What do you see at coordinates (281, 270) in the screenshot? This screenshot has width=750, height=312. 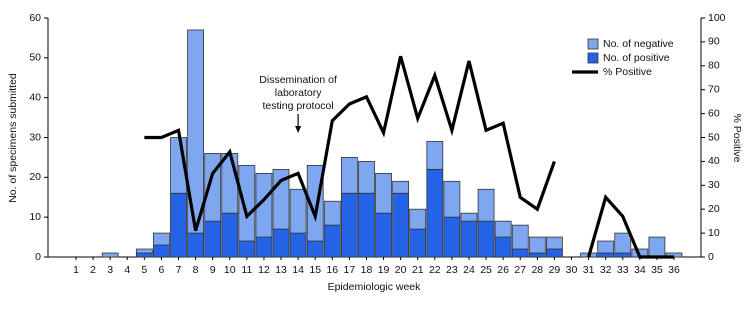 I see `x-tick-label: 13` at bounding box center [281, 270].